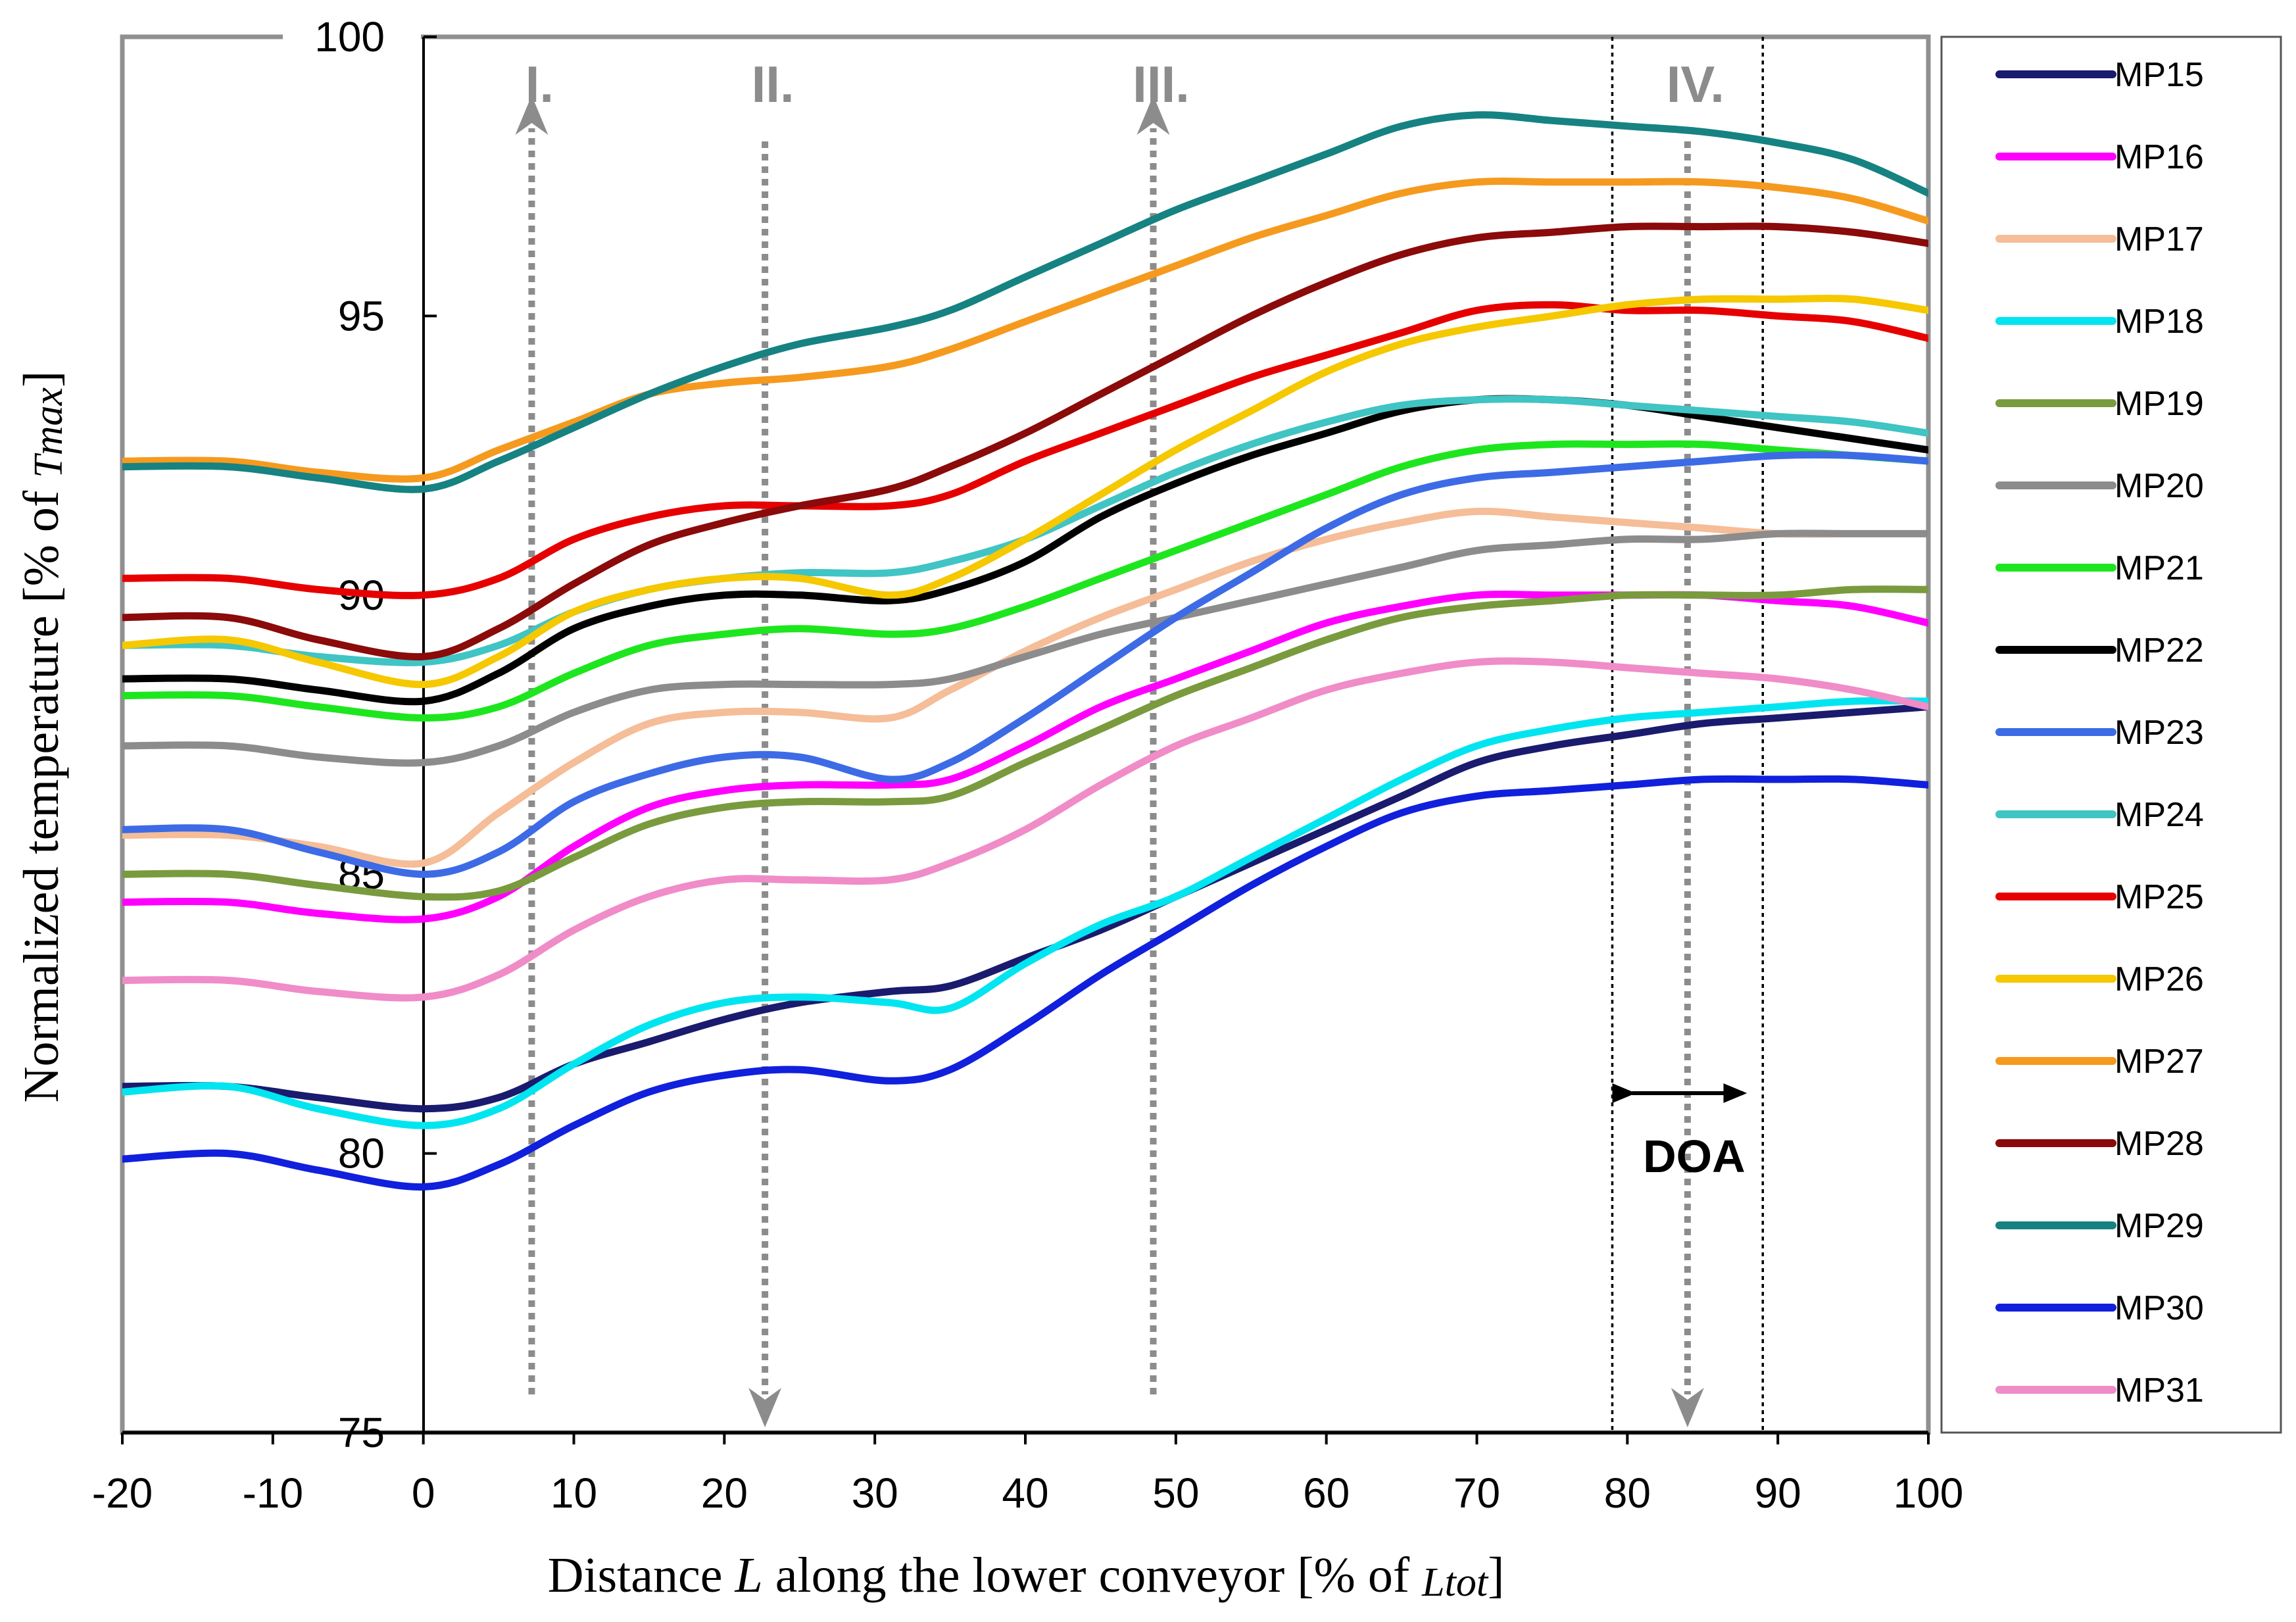 Image resolution: width=2296 pixels, height=1622 pixels. I want to click on x-tick-label: 50, so click(1175, 1493).